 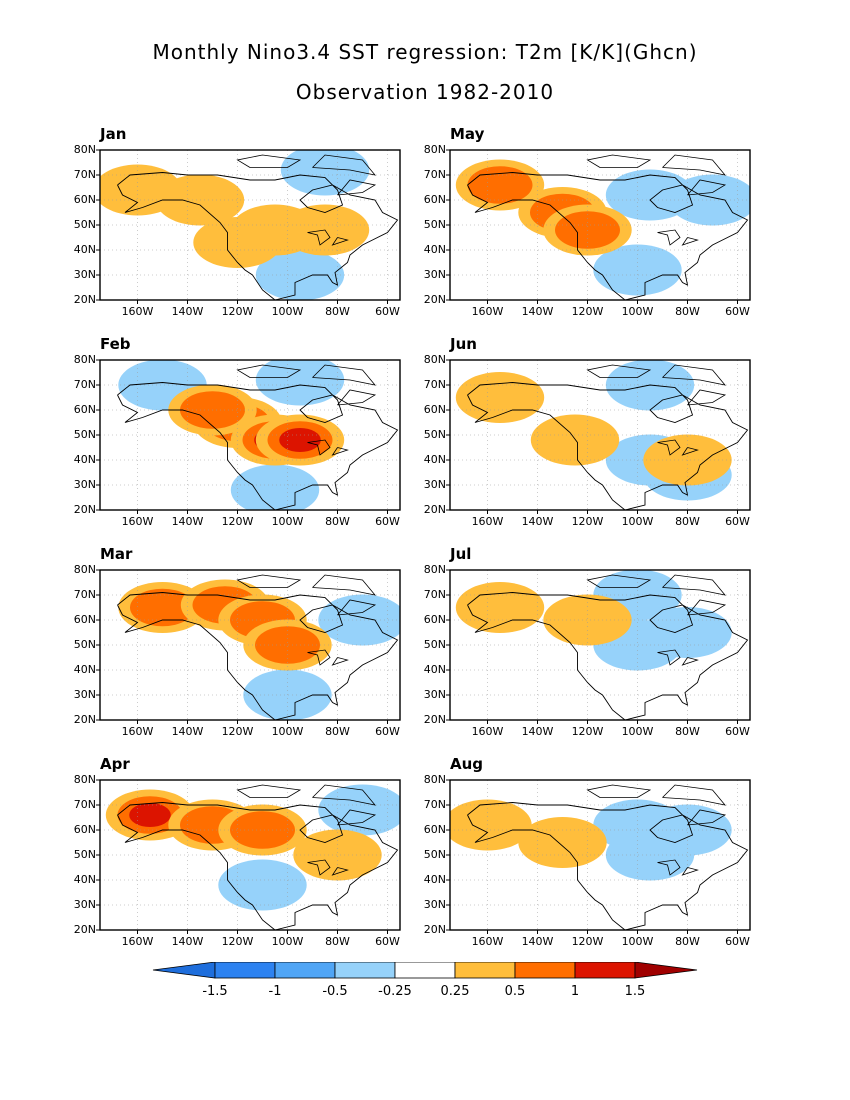 I want to click on figure-subtitle: Observation 1982-2010, so click(x=425, y=92).